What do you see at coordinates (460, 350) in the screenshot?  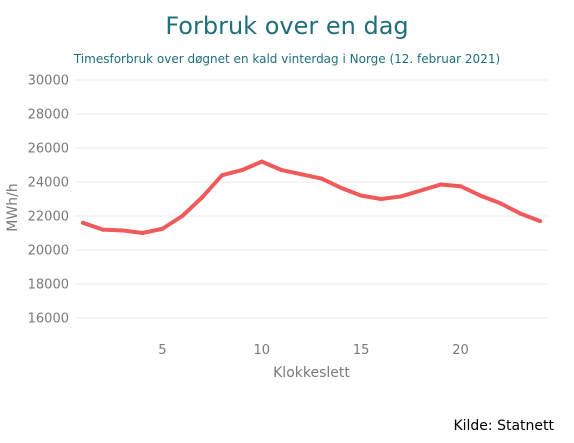 I see `x-tick-label: 20` at bounding box center [460, 350].